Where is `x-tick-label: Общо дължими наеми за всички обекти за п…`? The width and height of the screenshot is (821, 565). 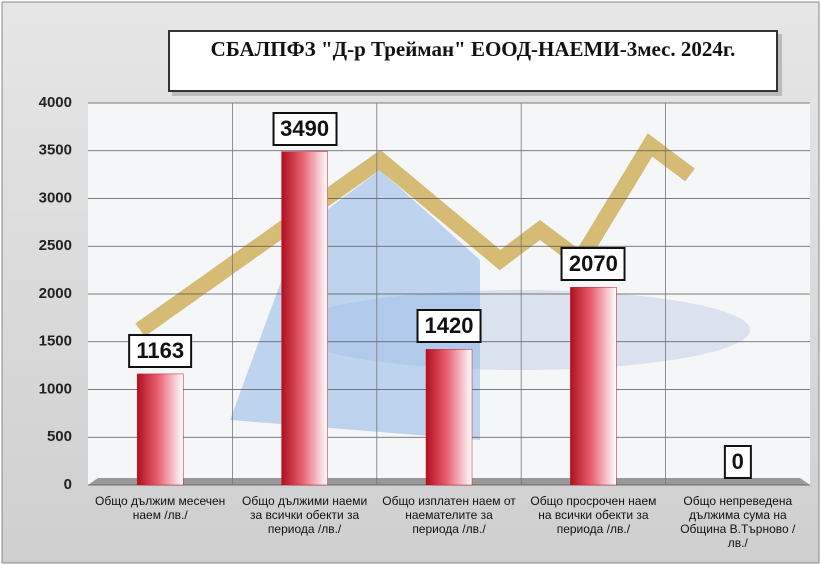
x-tick-label: Общо дължими наеми за всички обекти за п… is located at coordinates (305, 515).